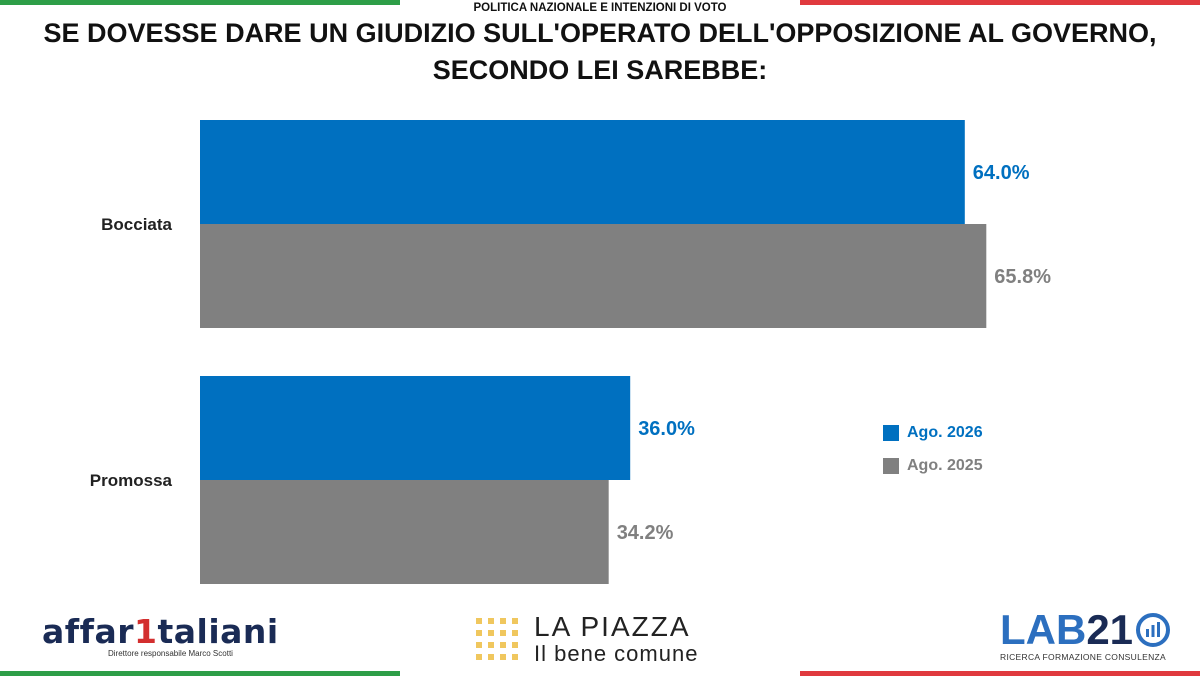 The image size is (1200, 676). I want to click on flag-stripe-top, so click(600, 2).